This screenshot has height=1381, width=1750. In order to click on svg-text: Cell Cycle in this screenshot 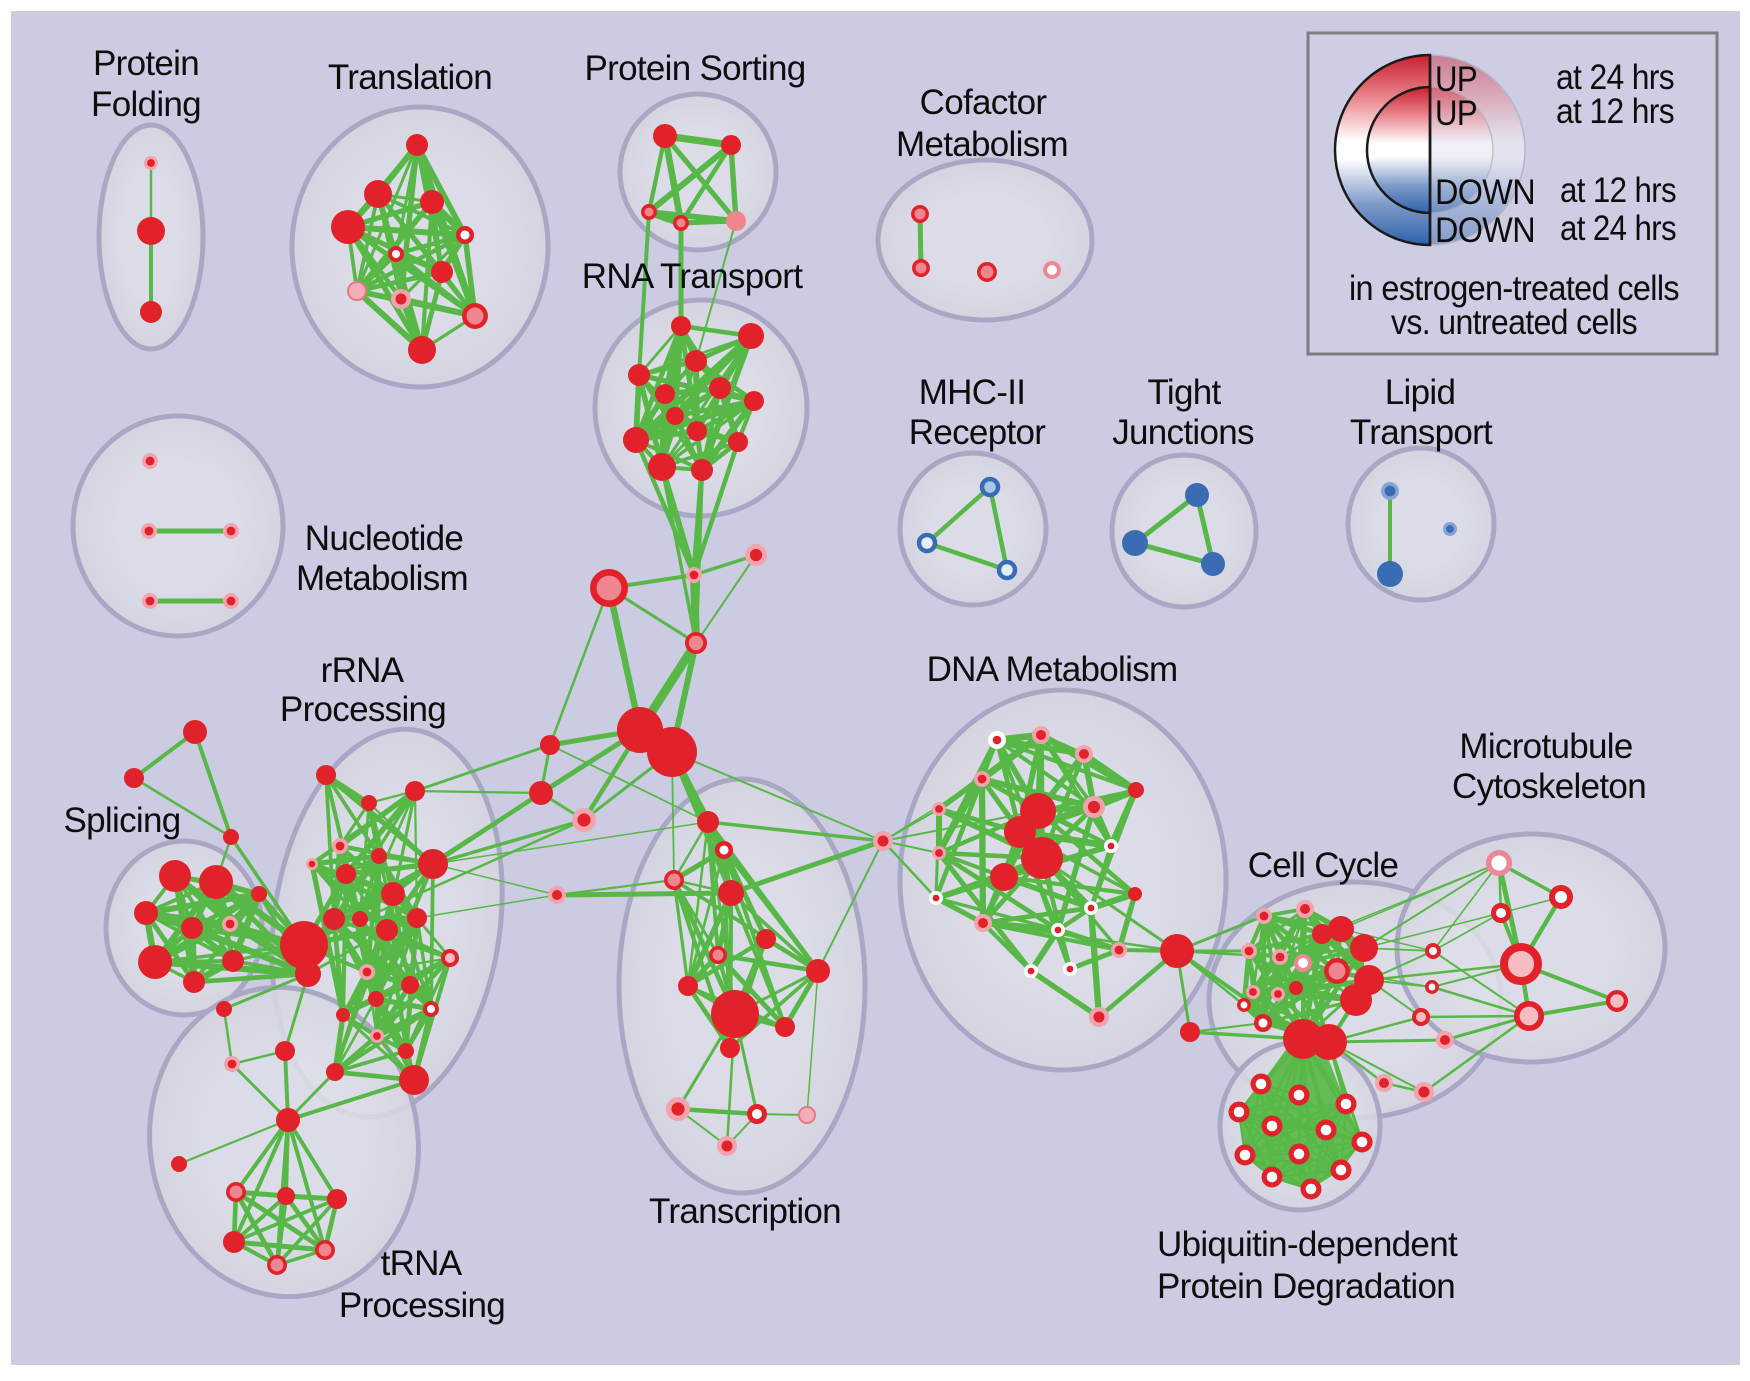, I will do `click(1323, 865)`.